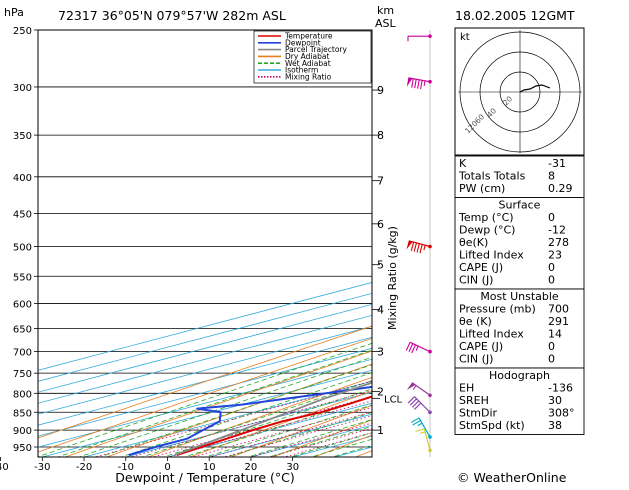 This screenshot has width=629, height=490. I want to click on date-time: 18.02.2005 12GMT, so click(515, 15).